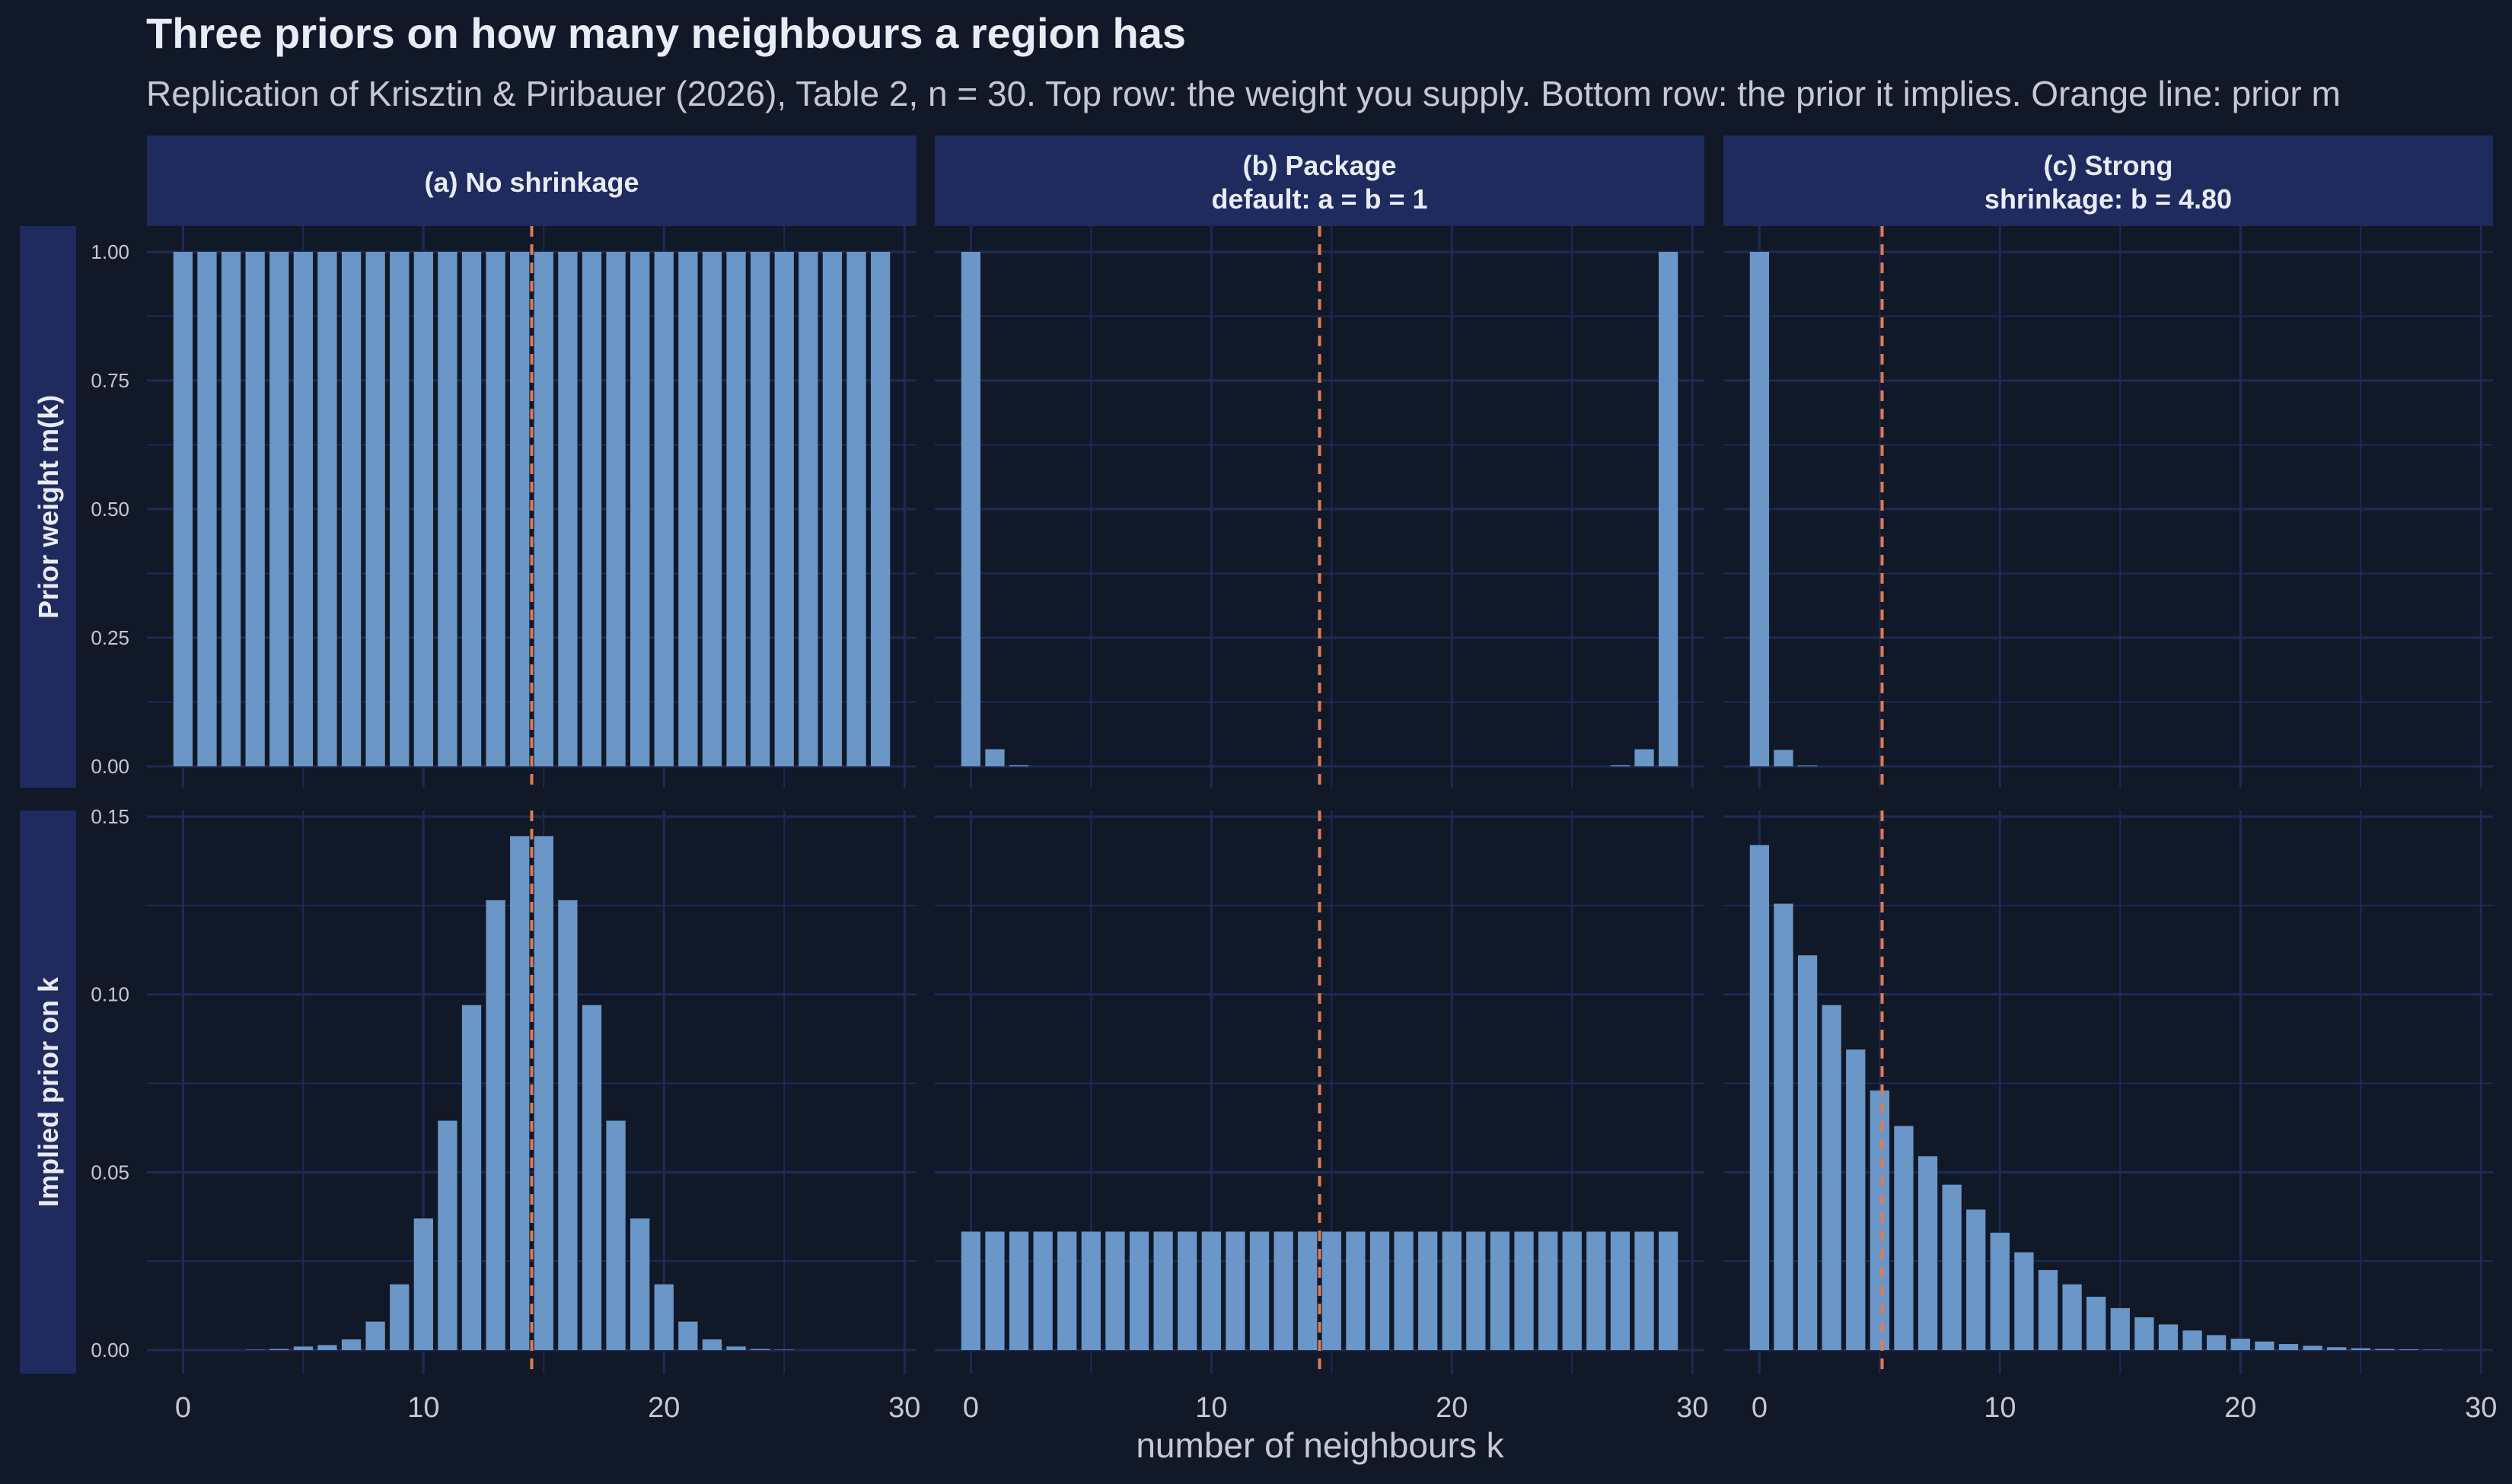  I want to click on y-tick-label: 0.50, so click(110, 510).